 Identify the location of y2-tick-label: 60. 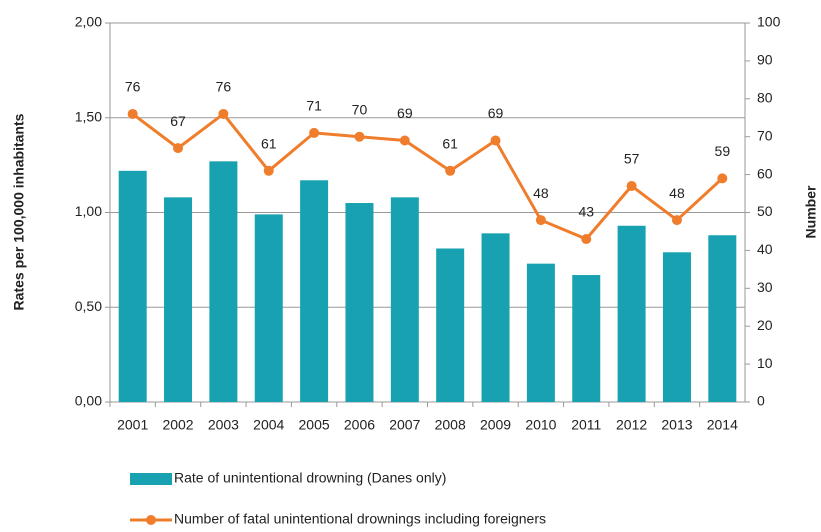
(765, 173).